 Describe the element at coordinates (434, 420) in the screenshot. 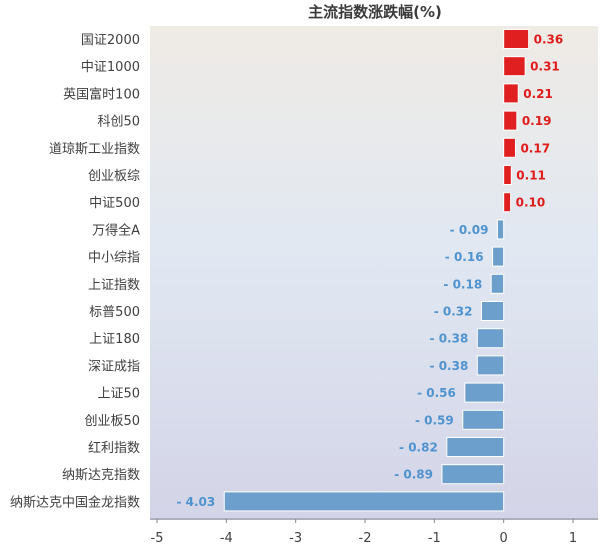

I see `data-label: - 0.59` at that location.